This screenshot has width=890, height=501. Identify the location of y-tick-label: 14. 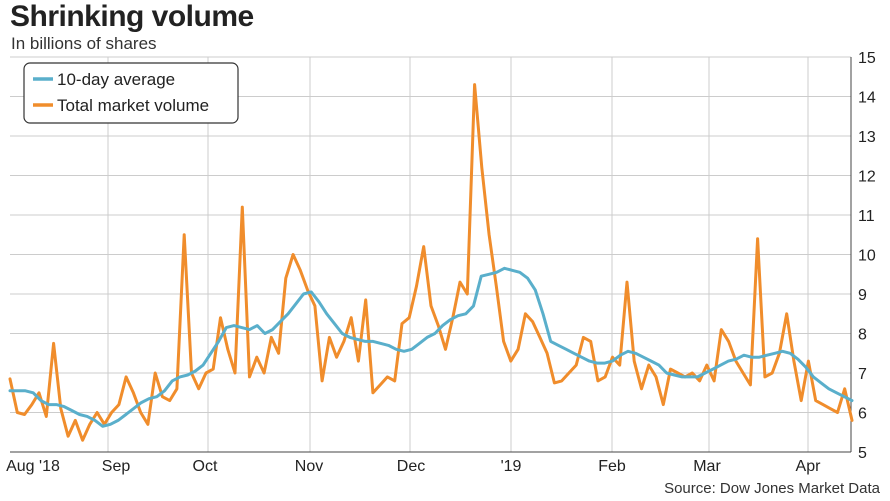
(867, 98).